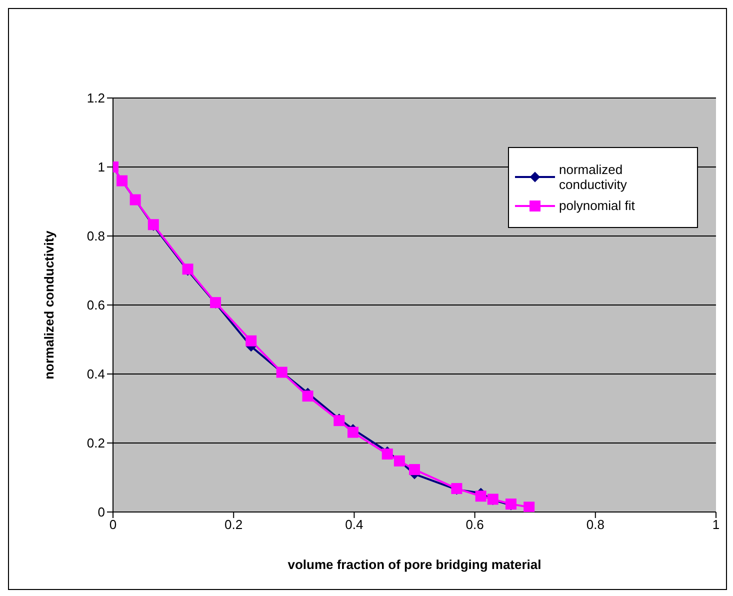 The width and height of the screenshot is (733, 596). Describe the element at coordinates (113, 524) in the screenshot. I see `x-tick-label: 0` at that location.